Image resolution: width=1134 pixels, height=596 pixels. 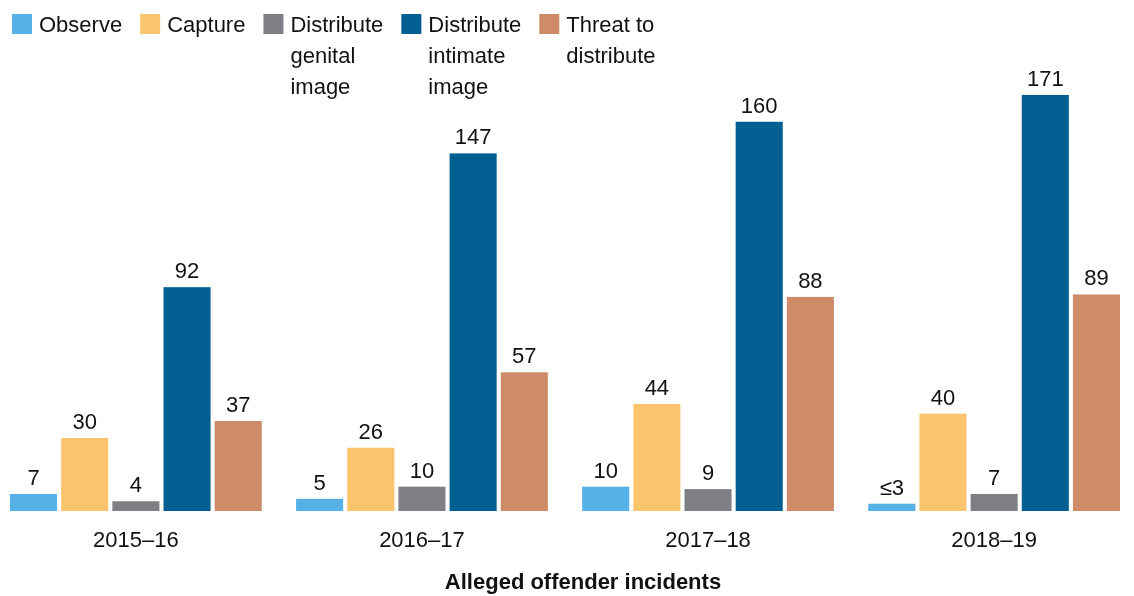 What do you see at coordinates (136, 539) in the screenshot?
I see `x-tick-label: 2015–16` at bounding box center [136, 539].